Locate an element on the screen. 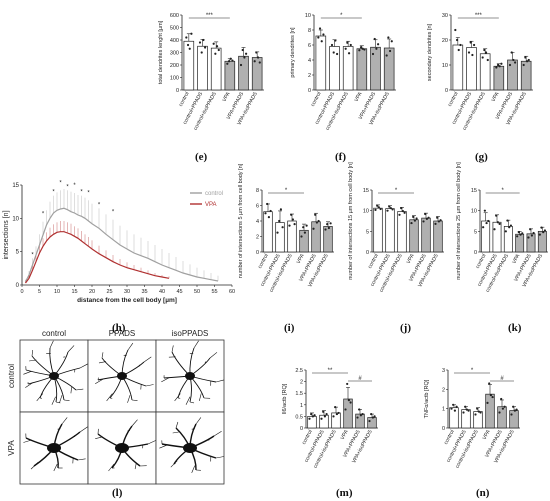 This screenshot has height=501, width=550. panel-label-i: (i) is located at coordinates (289, 328).